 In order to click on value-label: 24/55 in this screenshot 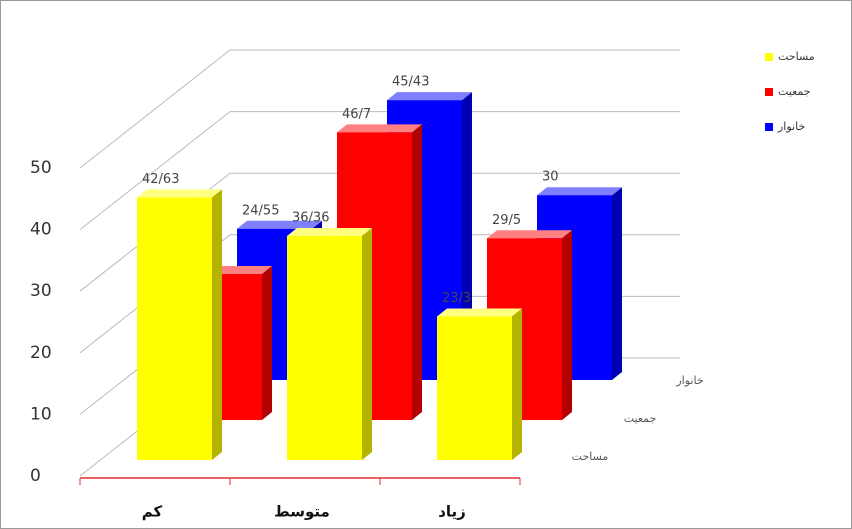, I will do `click(260, 210)`.